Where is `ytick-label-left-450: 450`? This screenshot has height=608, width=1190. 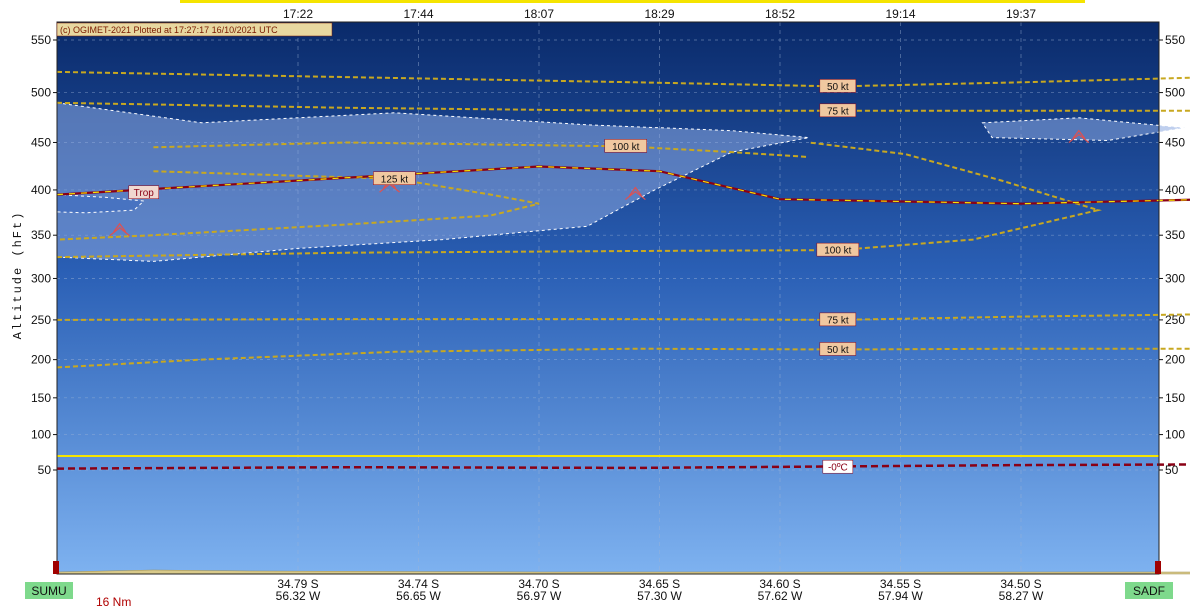
ytick-label-left-450: 450 is located at coordinates (41, 142).